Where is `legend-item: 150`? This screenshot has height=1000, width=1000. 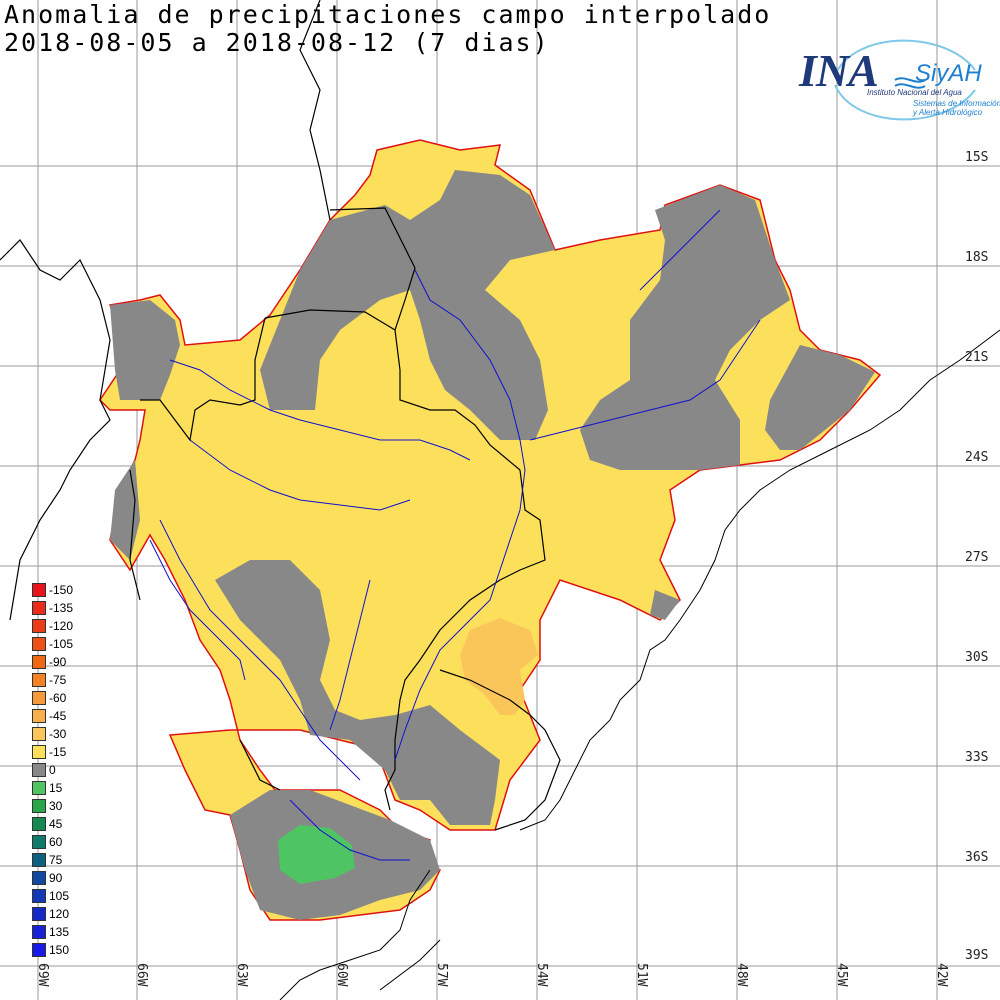 legend-item: 150 is located at coordinates (52, 950).